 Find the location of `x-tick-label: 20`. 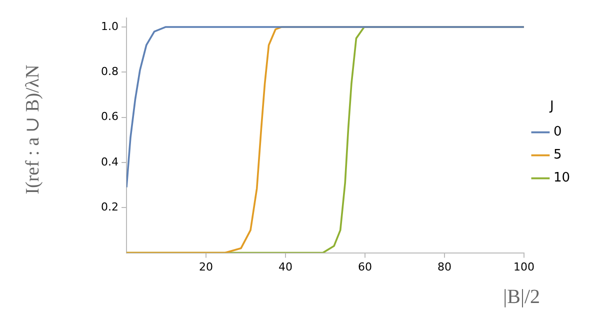

x-tick-label: 20 is located at coordinates (205, 267).